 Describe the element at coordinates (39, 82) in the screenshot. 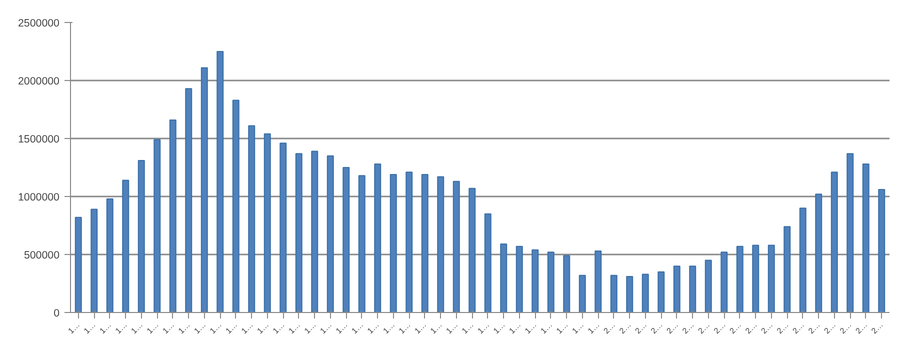

I see `y-tick-label: 2000000` at that location.